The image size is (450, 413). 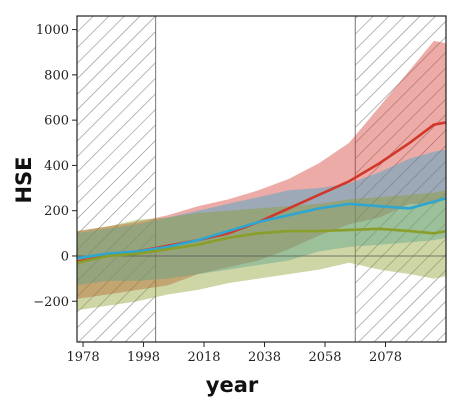 What do you see at coordinates (203, 357) in the screenshot?
I see `x-tick-label: 2018` at bounding box center [203, 357].